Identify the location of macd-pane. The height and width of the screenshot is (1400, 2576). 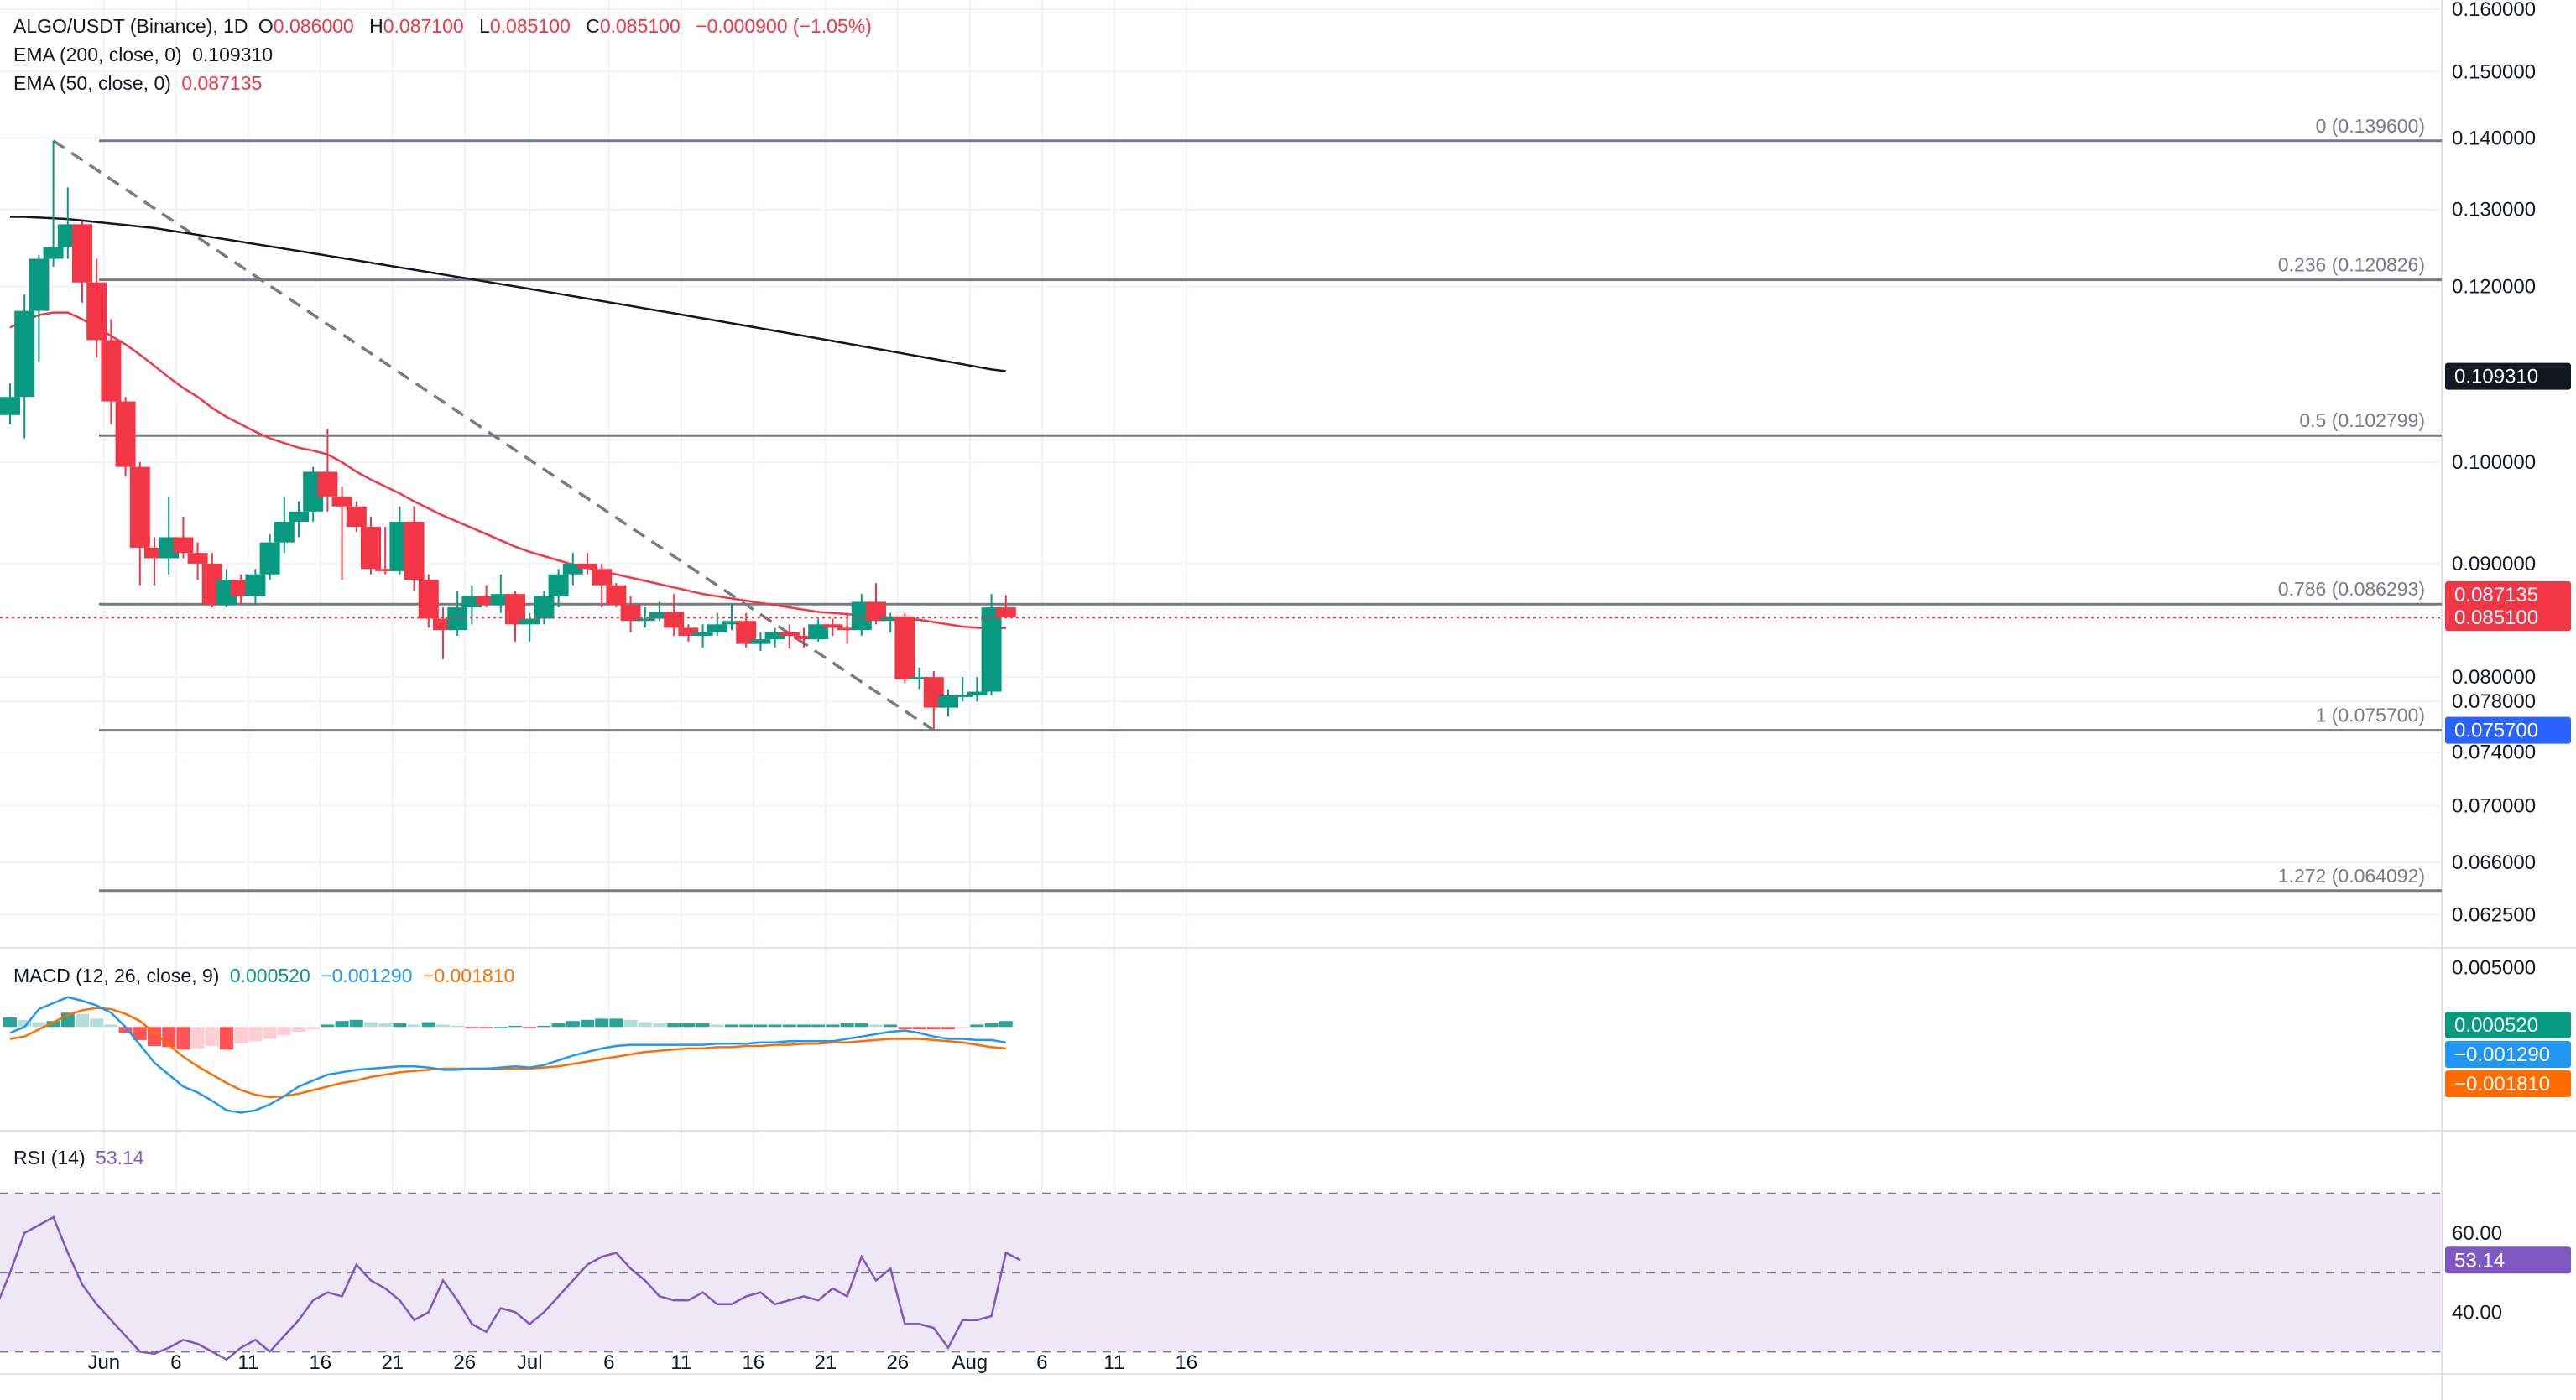
(508, 1055).